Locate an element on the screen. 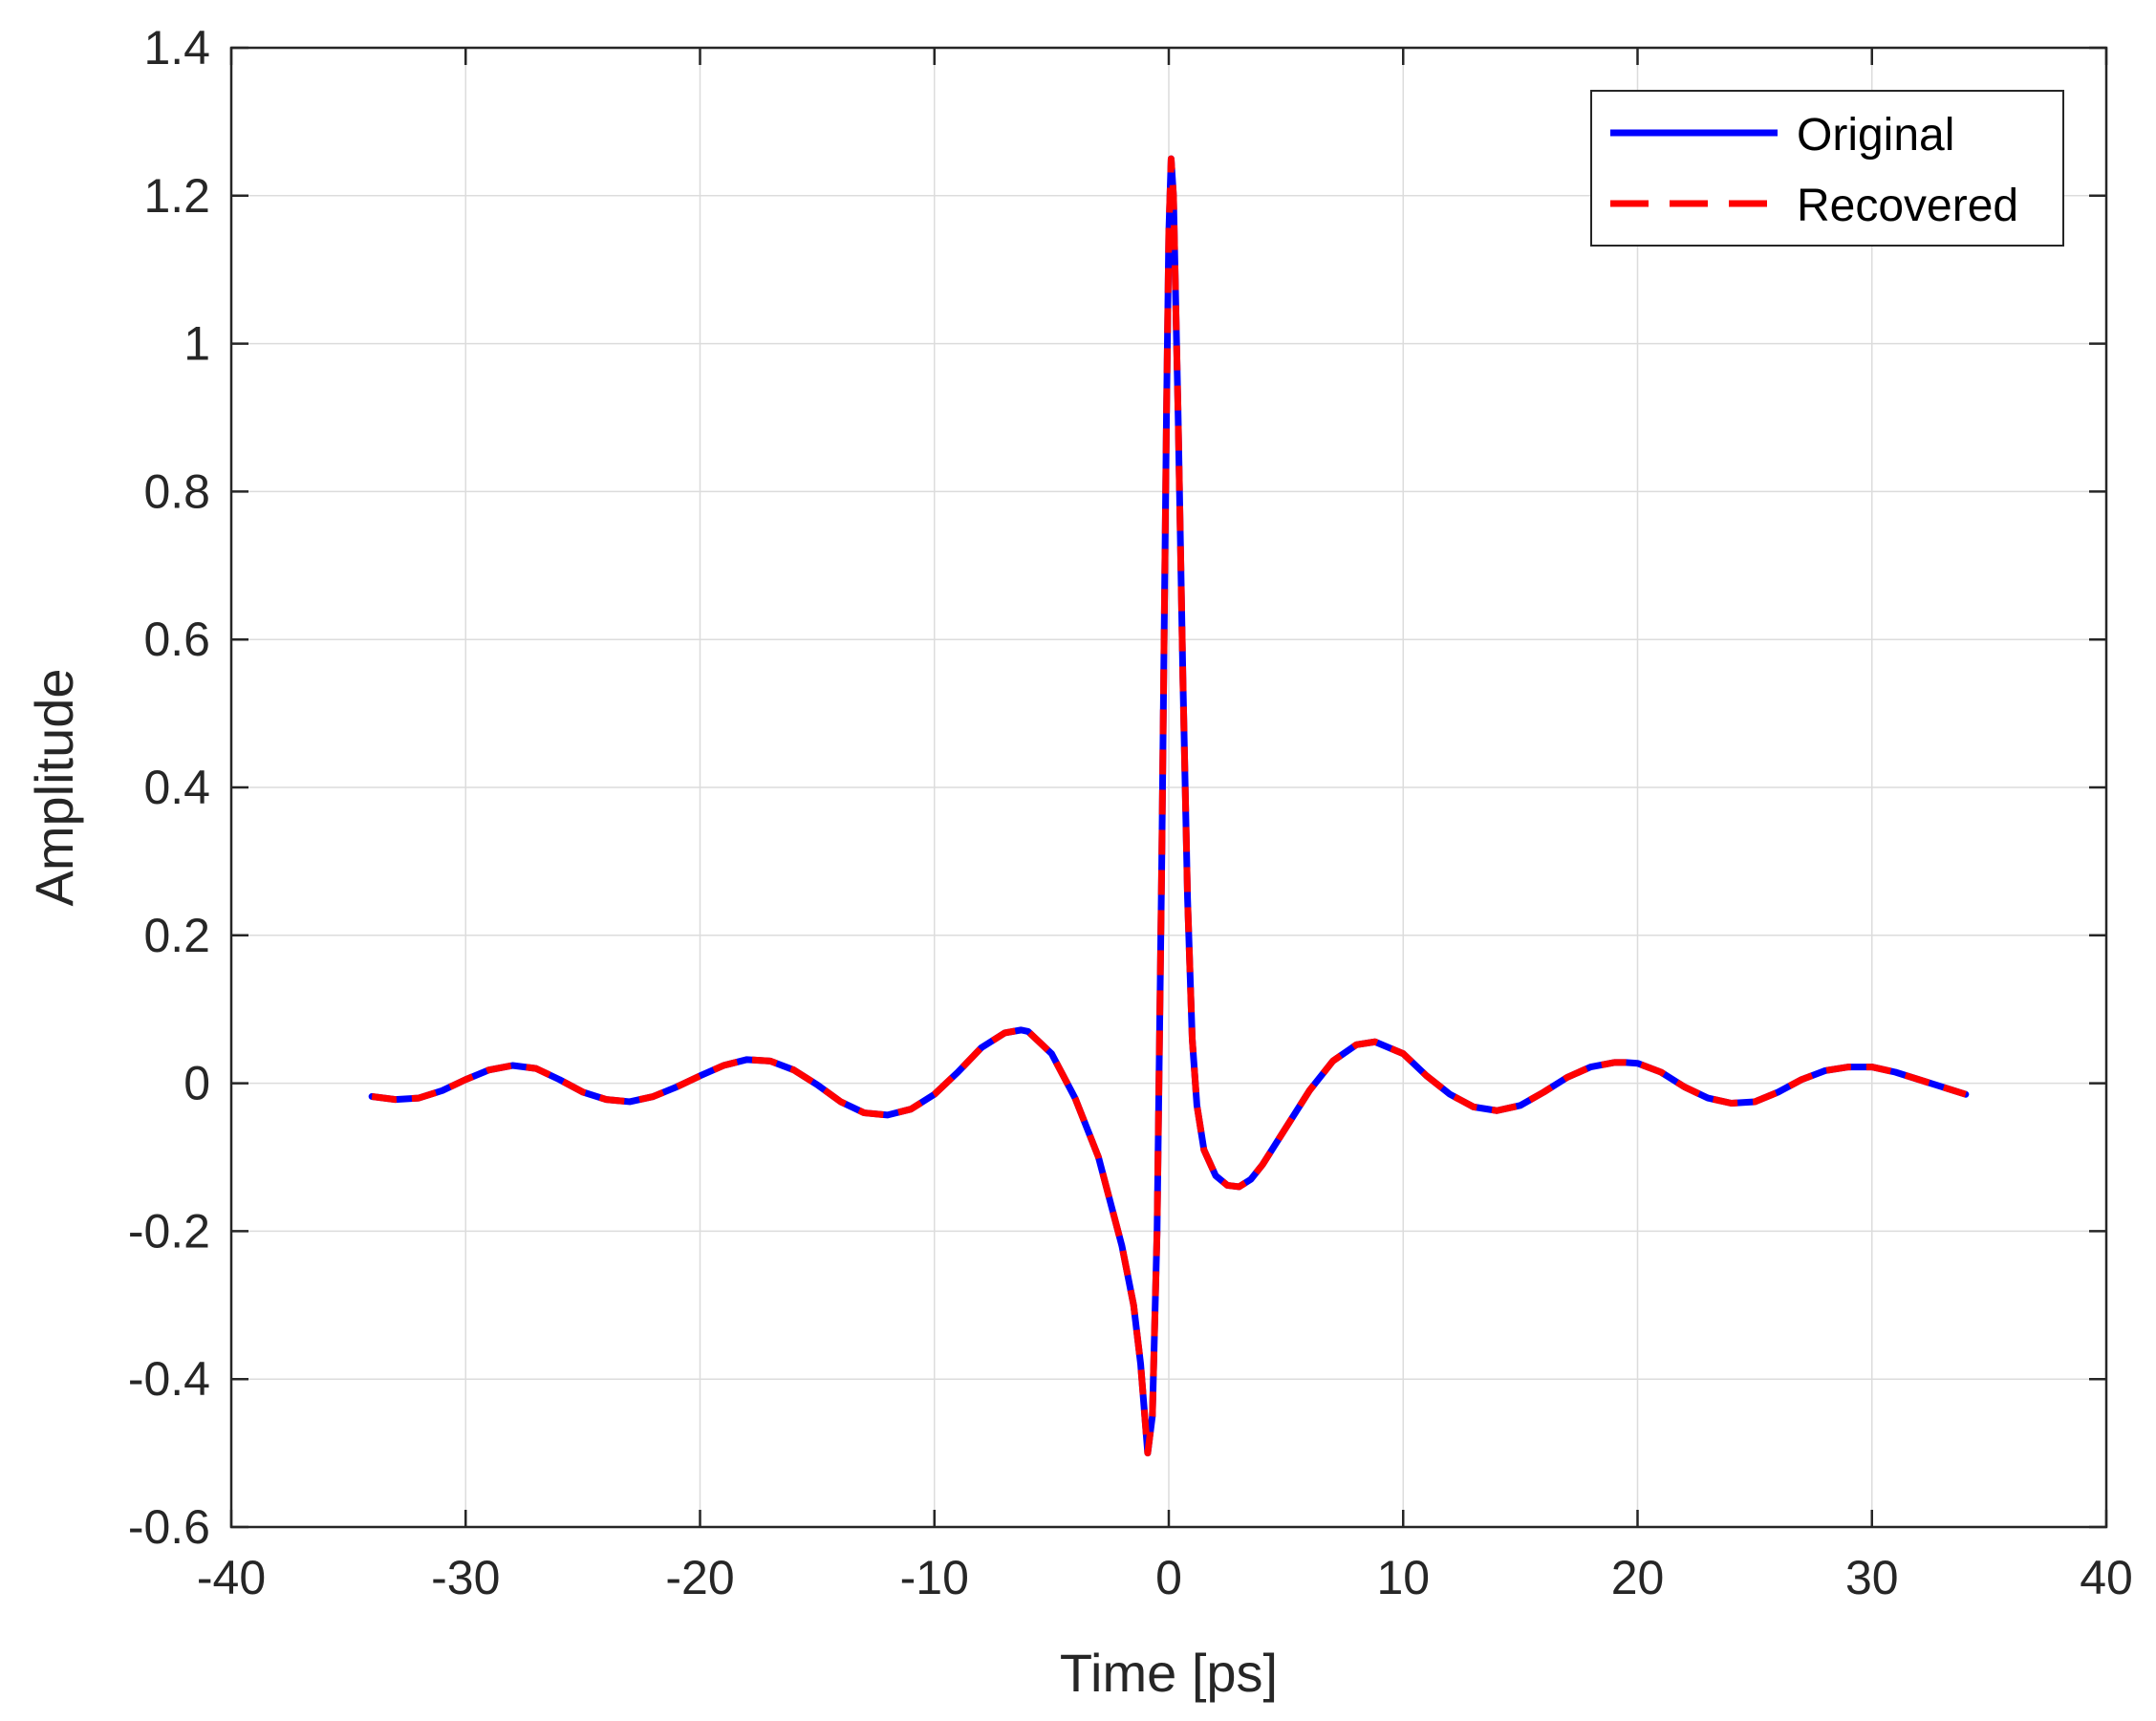  y-tick-label: 0.4 is located at coordinates (176, 787).